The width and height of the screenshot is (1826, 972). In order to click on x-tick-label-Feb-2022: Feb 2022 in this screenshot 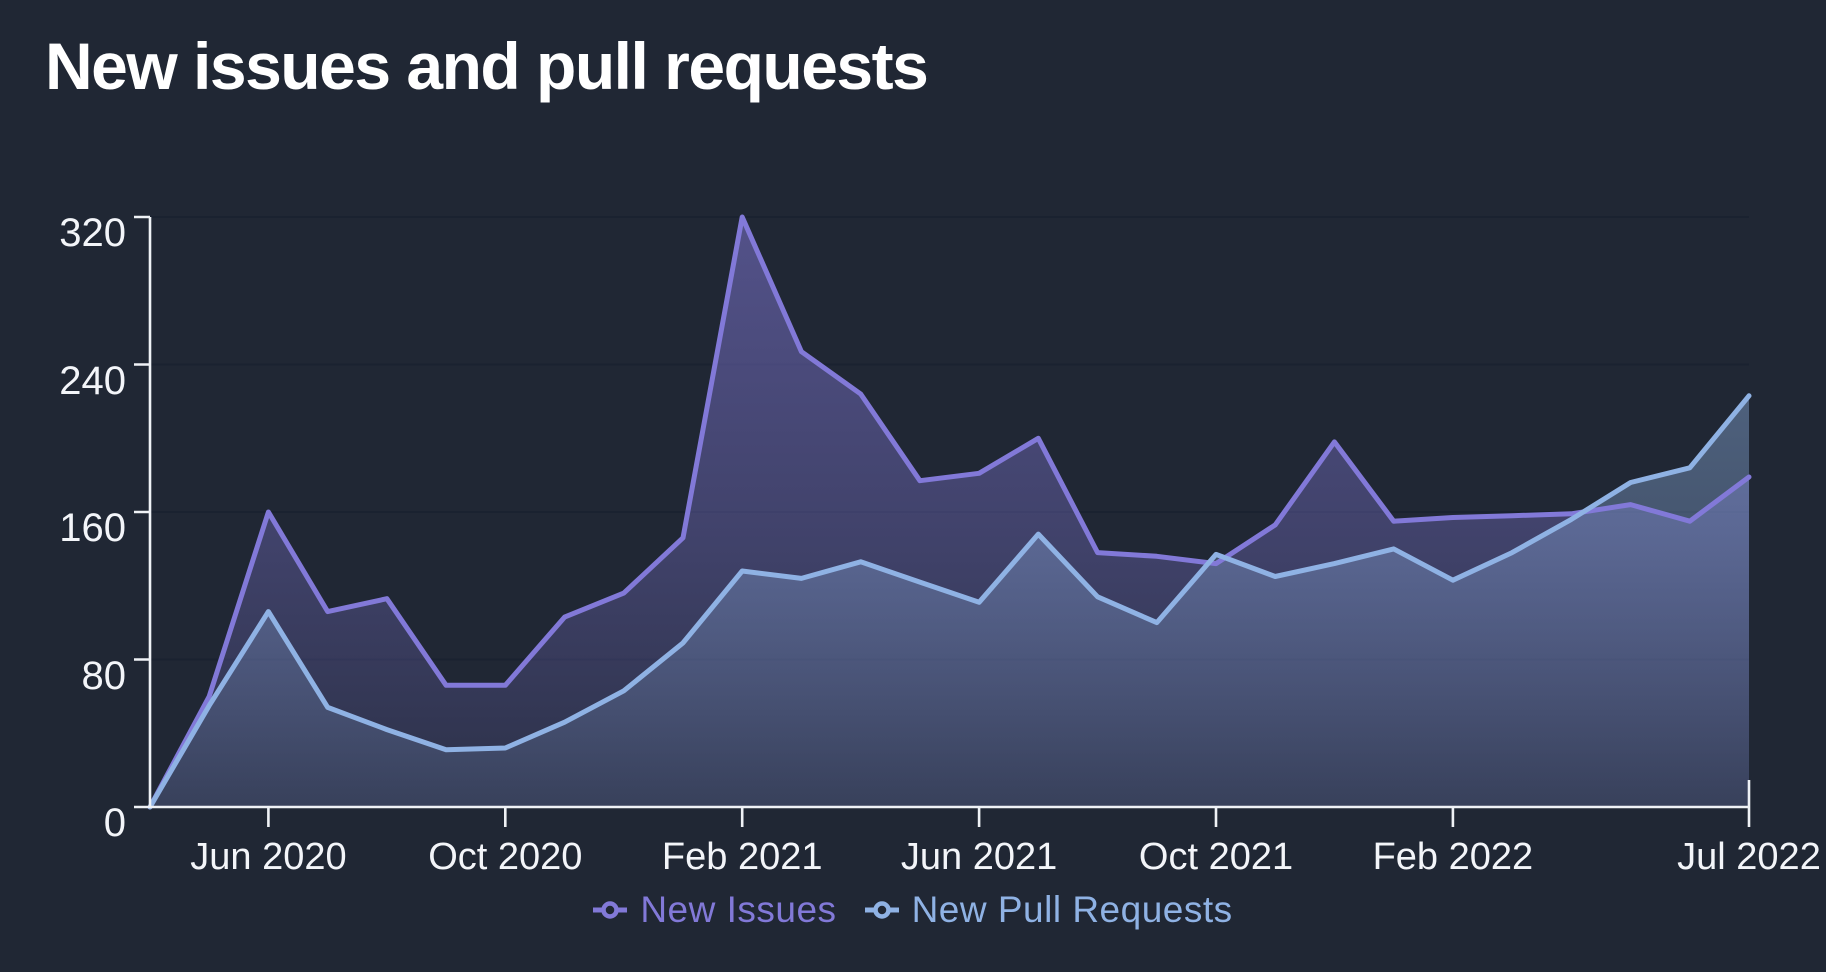, I will do `click(1453, 857)`.